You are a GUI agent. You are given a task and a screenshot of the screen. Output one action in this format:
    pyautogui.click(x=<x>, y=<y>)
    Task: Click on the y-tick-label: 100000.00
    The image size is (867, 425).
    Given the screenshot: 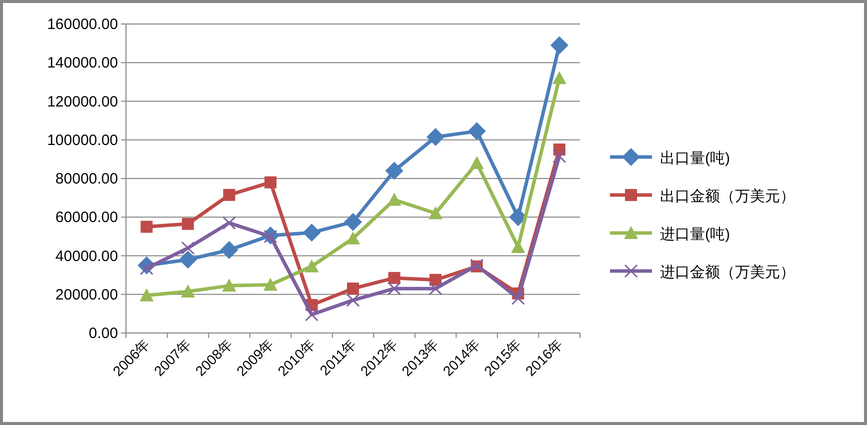 What is the action you would take?
    pyautogui.click(x=82, y=140)
    